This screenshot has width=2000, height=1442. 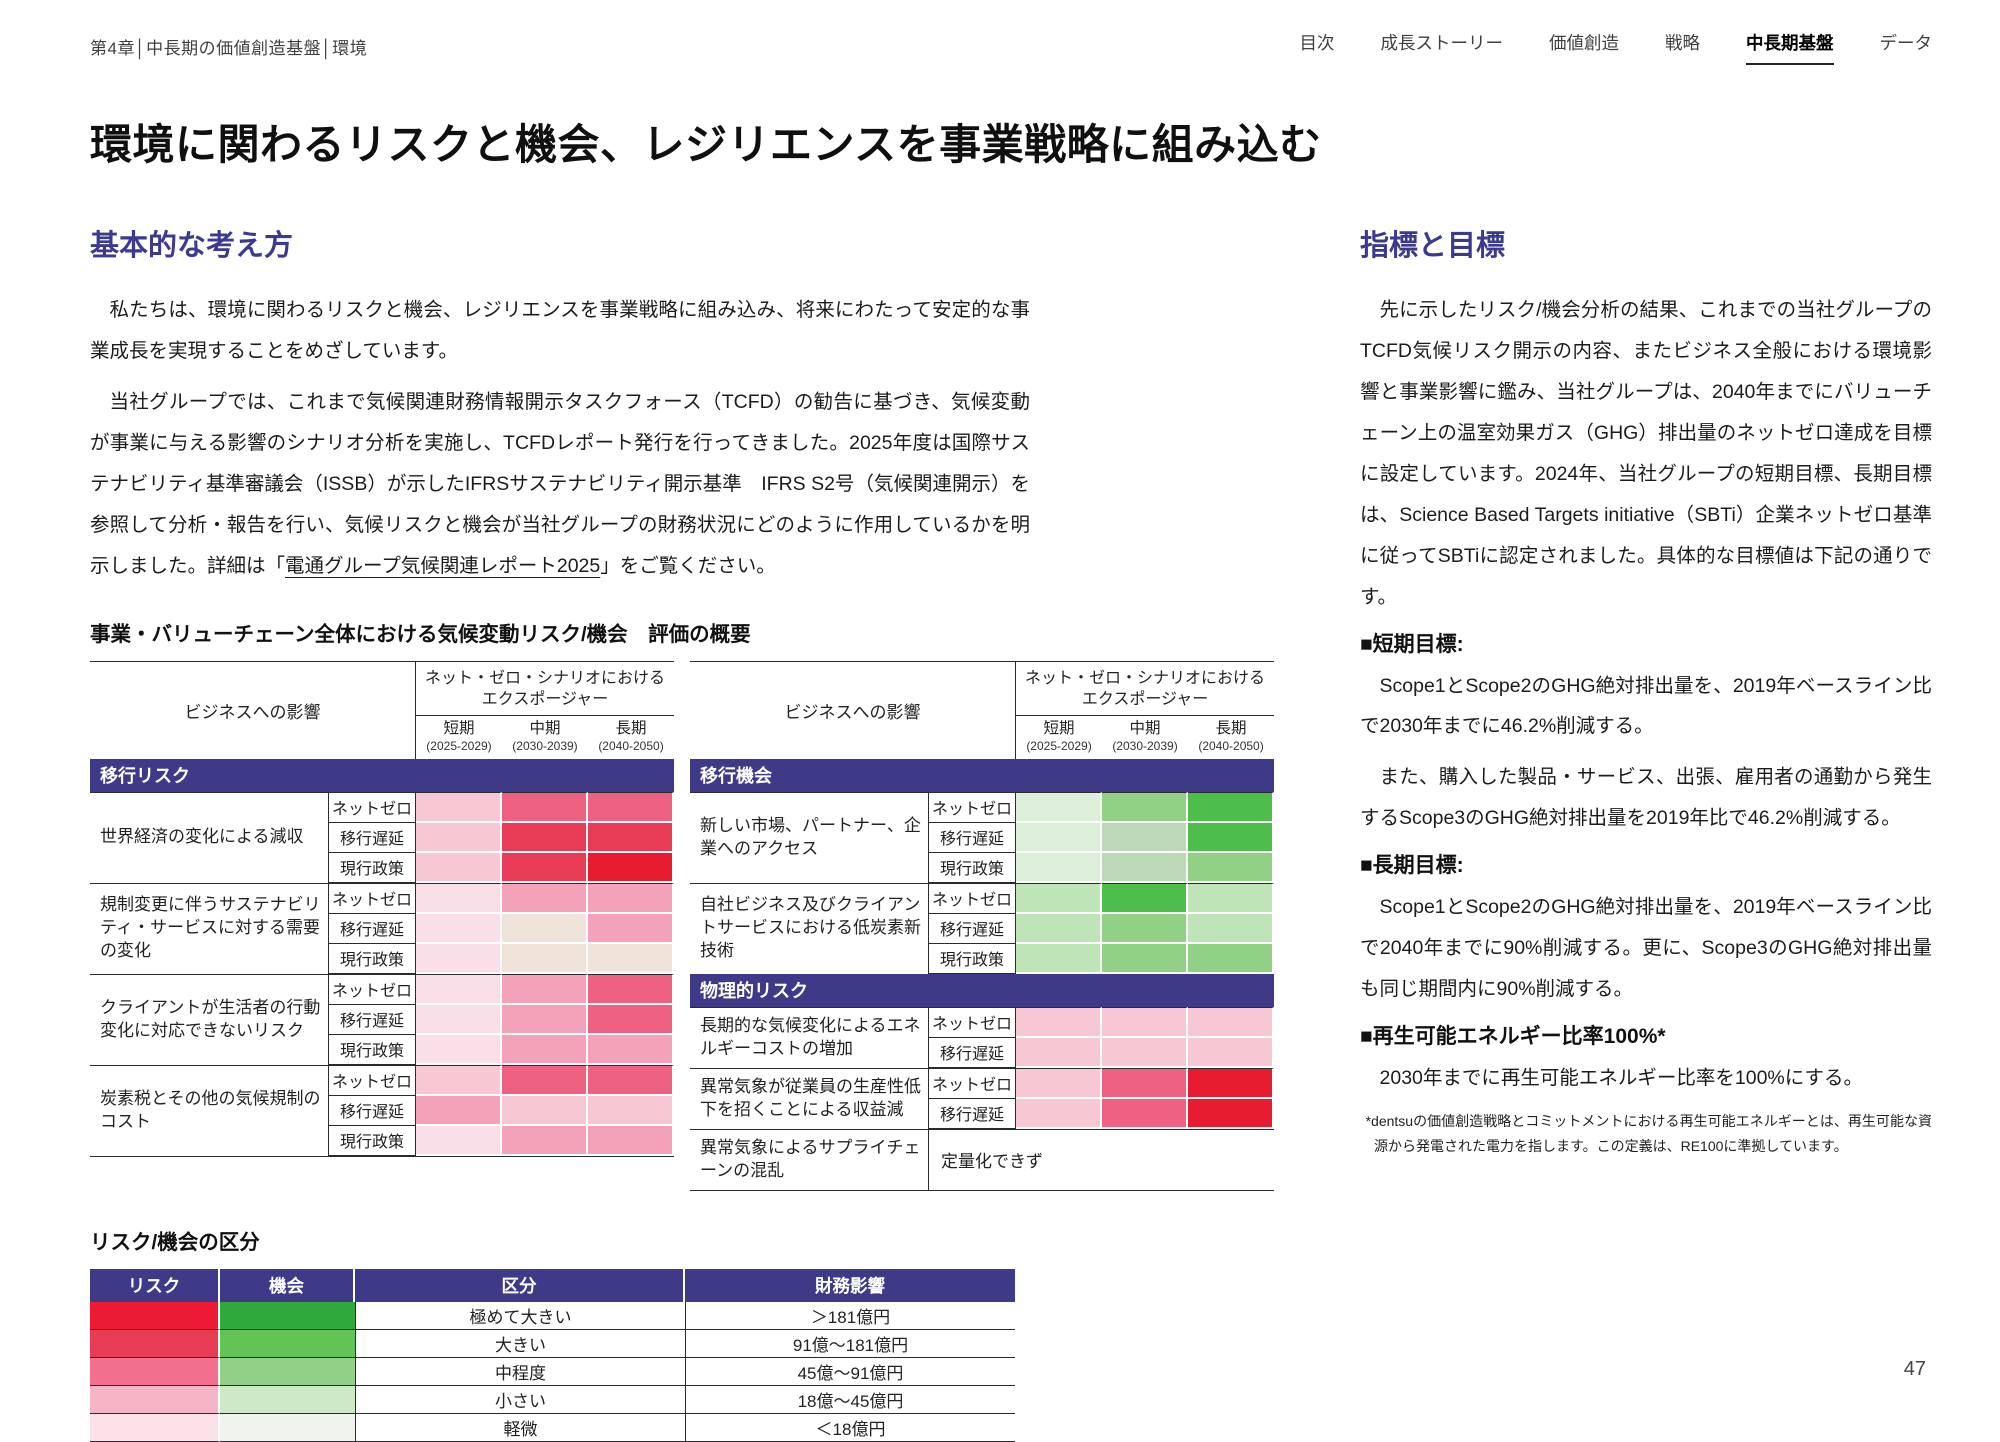 I want to click on nav-item-growth-story: 成長ストーリー, so click(x=1442, y=43).